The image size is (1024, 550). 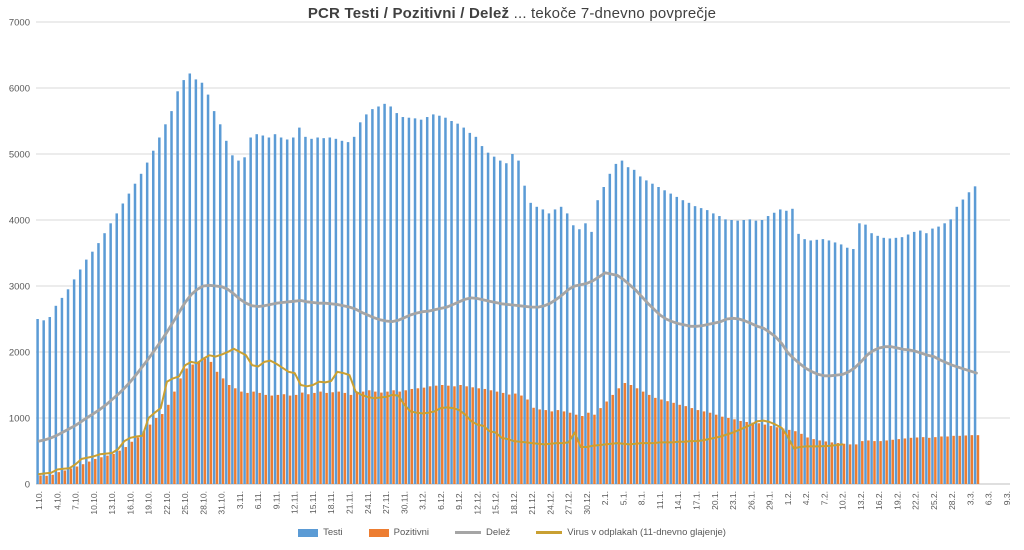 I want to click on x-tick-label: 12.12., so click(x=477, y=503).